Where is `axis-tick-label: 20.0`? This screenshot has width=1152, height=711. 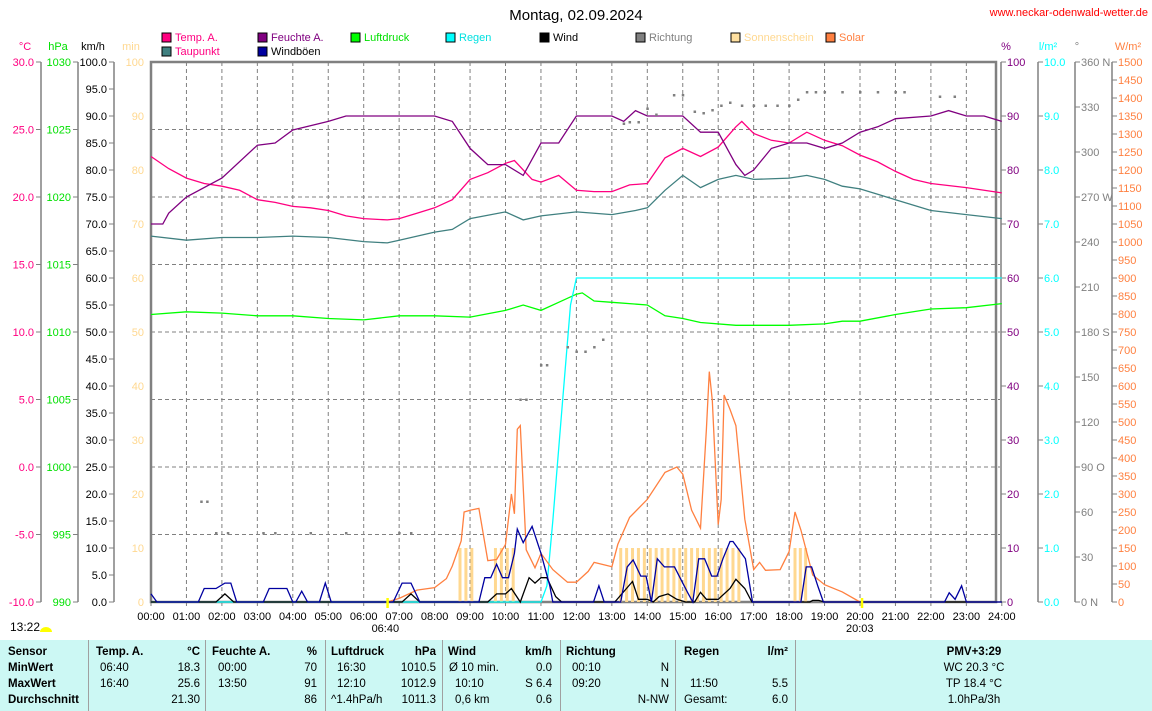
axis-tick-label: 20.0 is located at coordinates (23, 198).